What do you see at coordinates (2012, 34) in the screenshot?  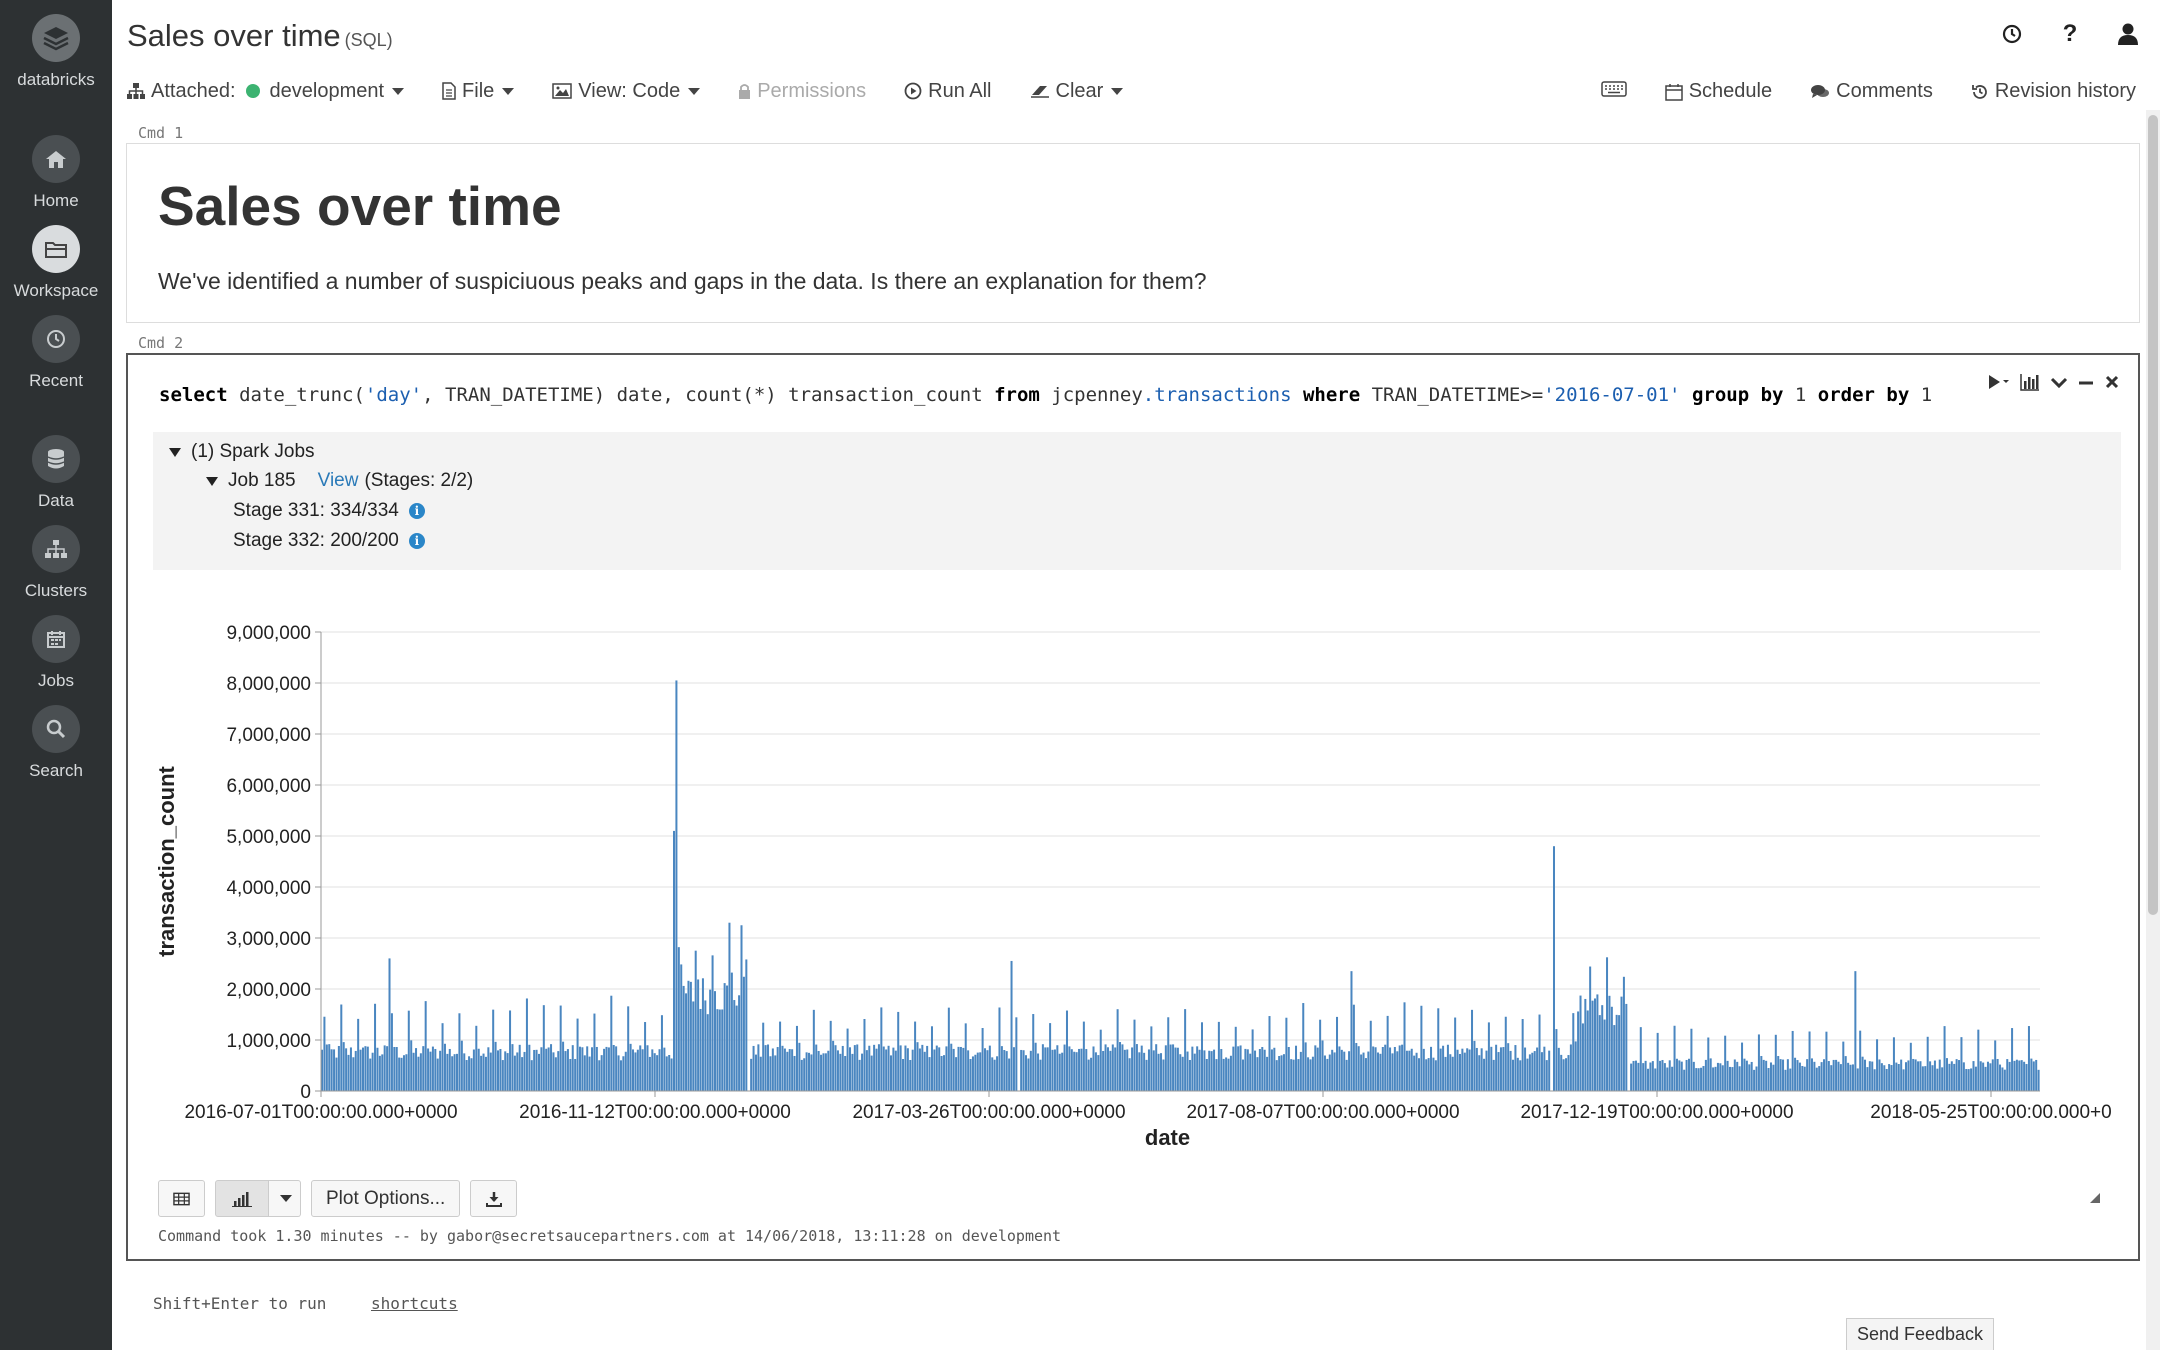 I see `history-clock-icon` at bounding box center [2012, 34].